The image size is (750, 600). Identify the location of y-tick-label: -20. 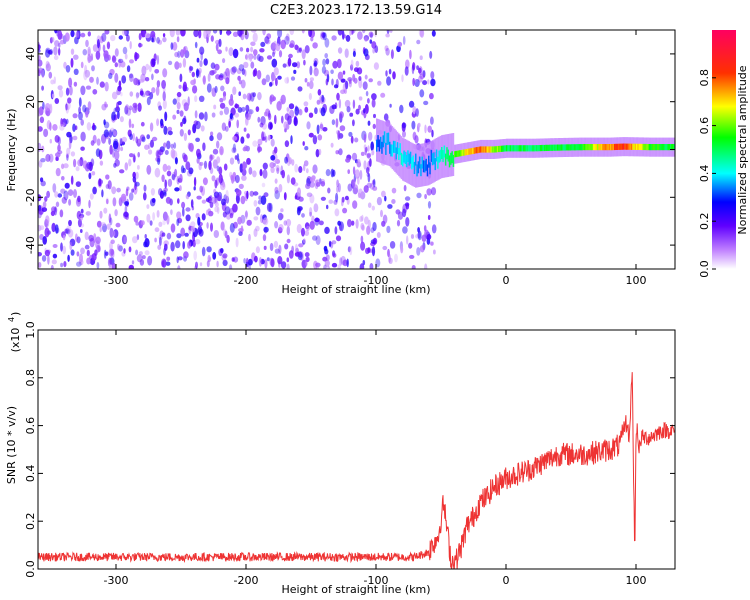
(30, 197).